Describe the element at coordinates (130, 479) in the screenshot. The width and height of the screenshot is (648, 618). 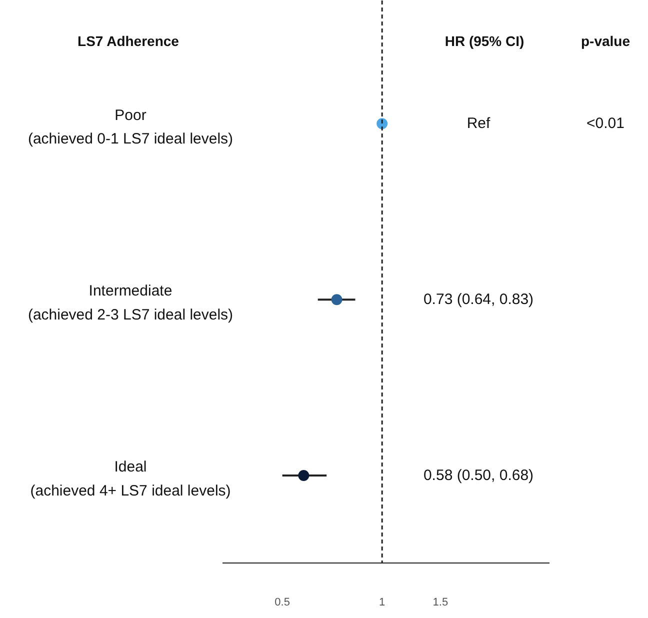
I see `y-tick-label: Ideal (achieved 4+ LS7 ideal levels)` at that location.